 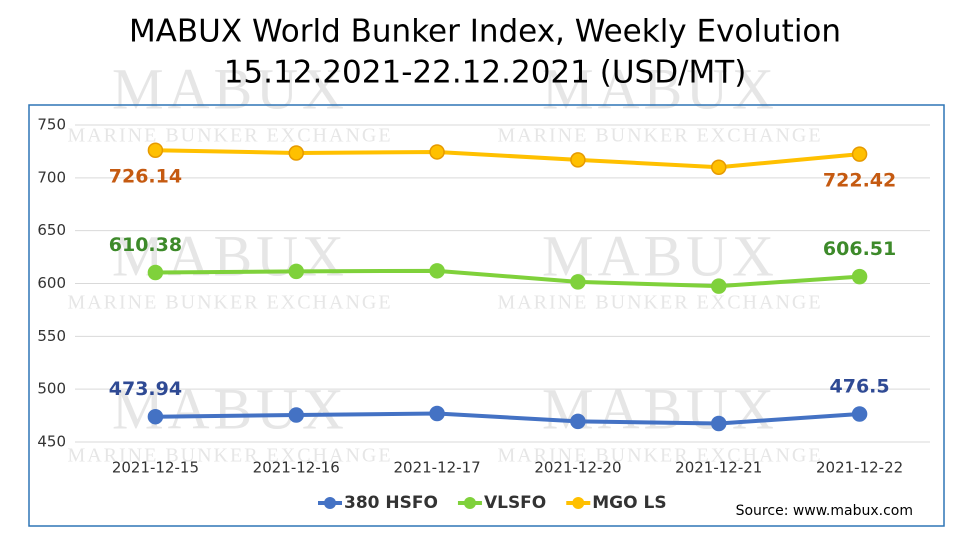 I want to click on data-label: 476.5, so click(x=860, y=386).